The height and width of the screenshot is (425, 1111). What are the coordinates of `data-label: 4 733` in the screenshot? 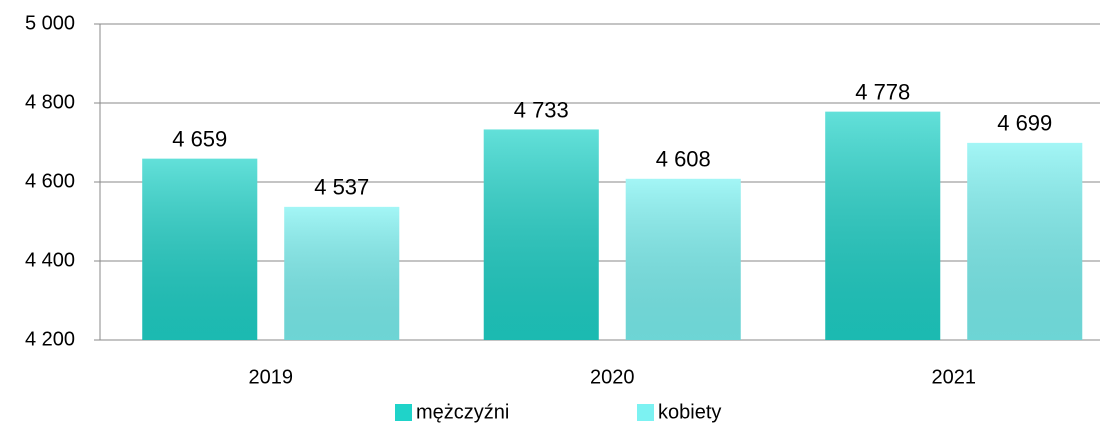 It's located at (541, 109).